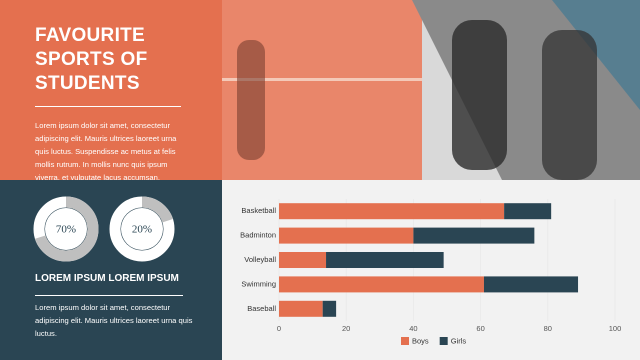 This screenshot has width=640, height=360. I want to click on legend-label: Boys, so click(420, 340).